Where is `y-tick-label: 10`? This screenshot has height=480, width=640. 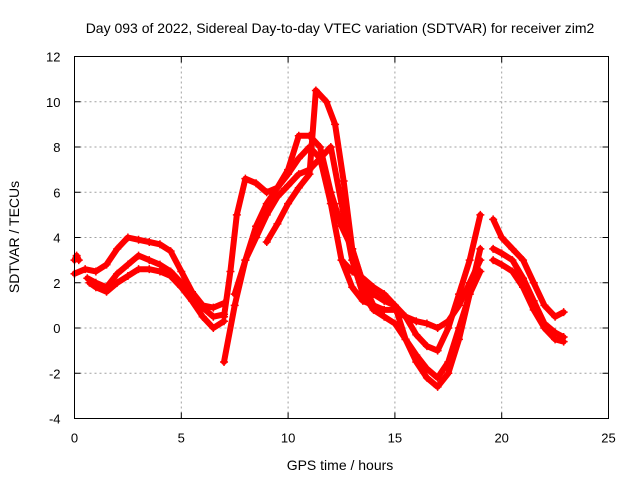 y-tick-label: 10 is located at coordinates (53, 102).